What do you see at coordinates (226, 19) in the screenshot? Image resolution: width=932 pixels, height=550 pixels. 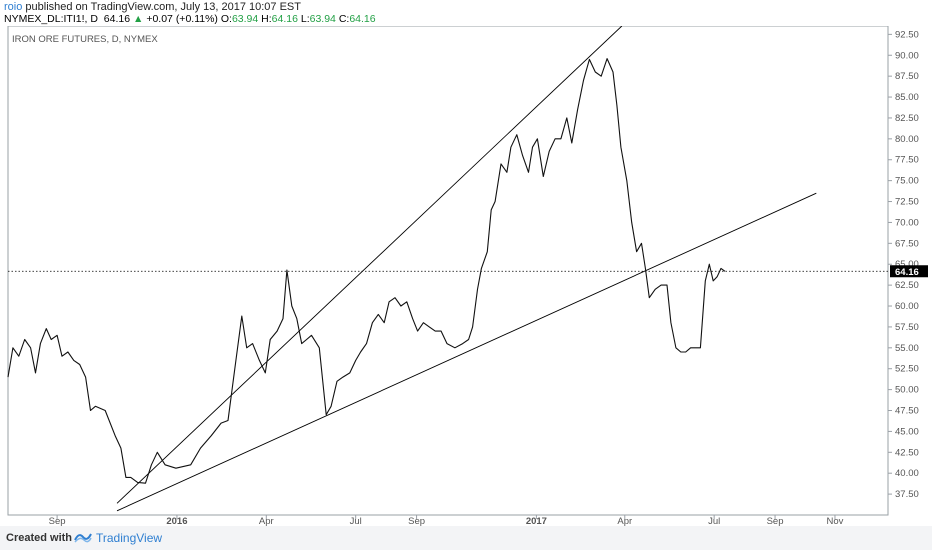 I see `open-label: O:` at bounding box center [226, 19].